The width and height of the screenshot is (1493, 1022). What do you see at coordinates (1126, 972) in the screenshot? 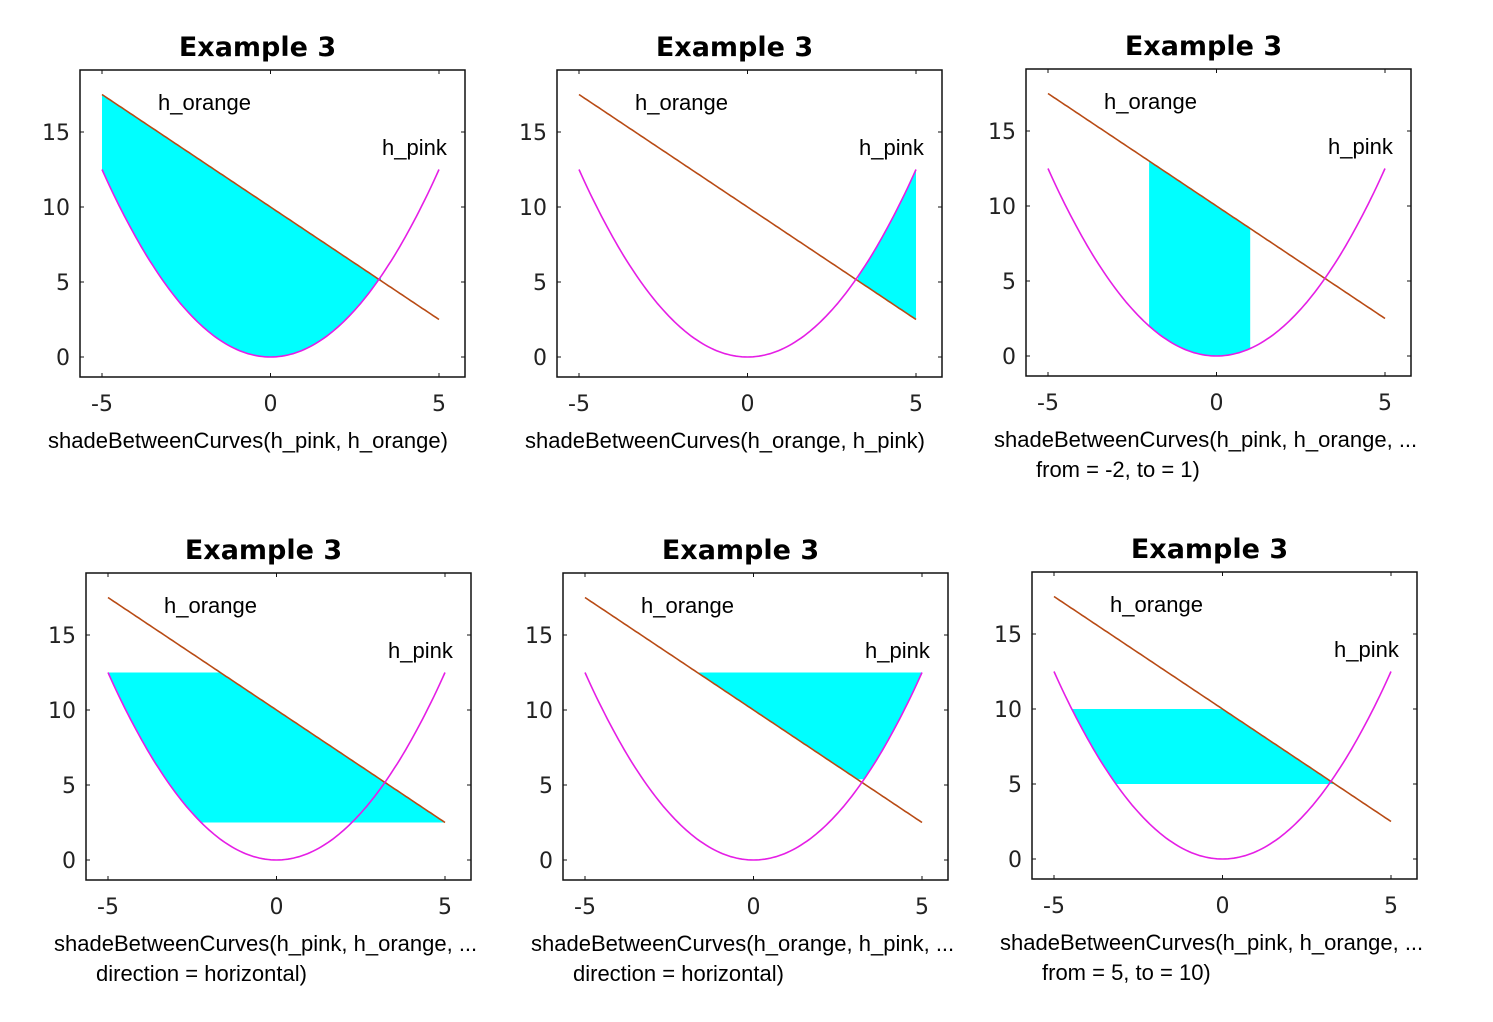
I see `chart-caption-line-2: from = 5, to = 10)` at bounding box center [1126, 972].